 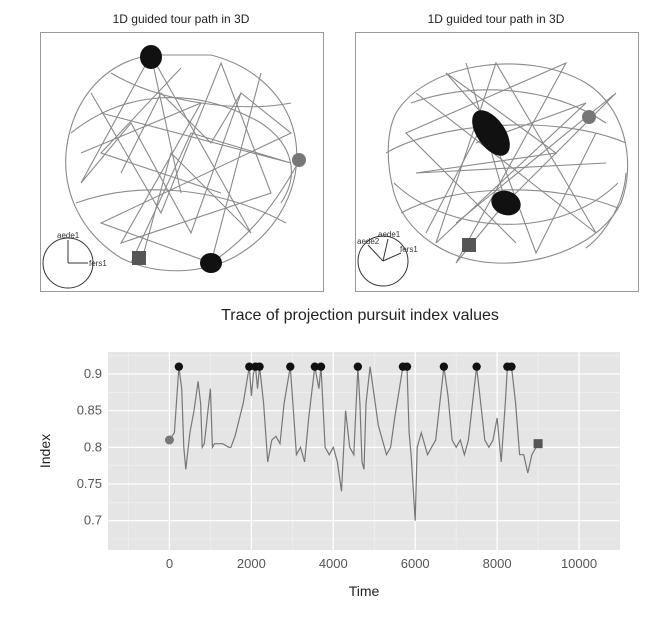 What do you see at coordinates (181, 19) in the screenshot?
I see `panel-1-title: 1D guided tour path in 3D` at bounding box center [181, 19].